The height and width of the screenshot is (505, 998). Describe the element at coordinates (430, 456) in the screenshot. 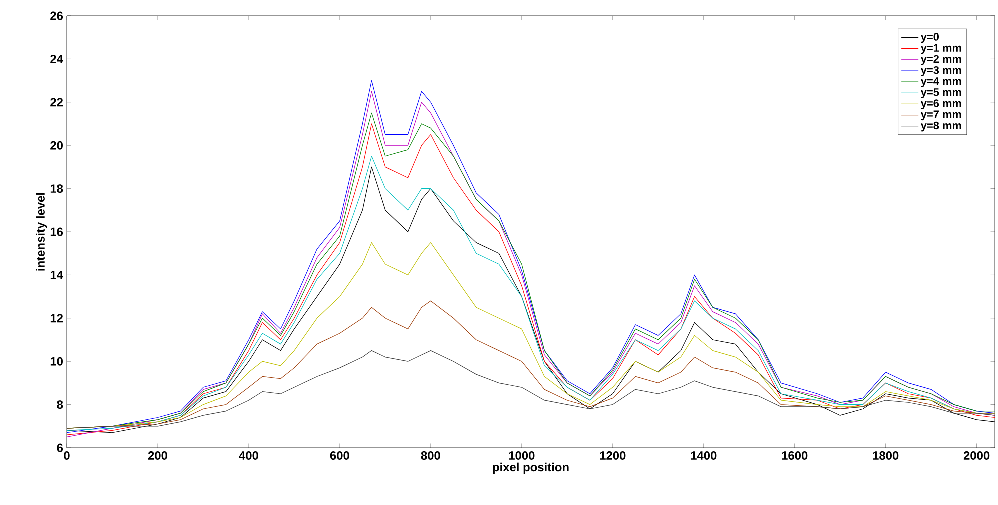

I see `x-tick-label: 800` at that location.